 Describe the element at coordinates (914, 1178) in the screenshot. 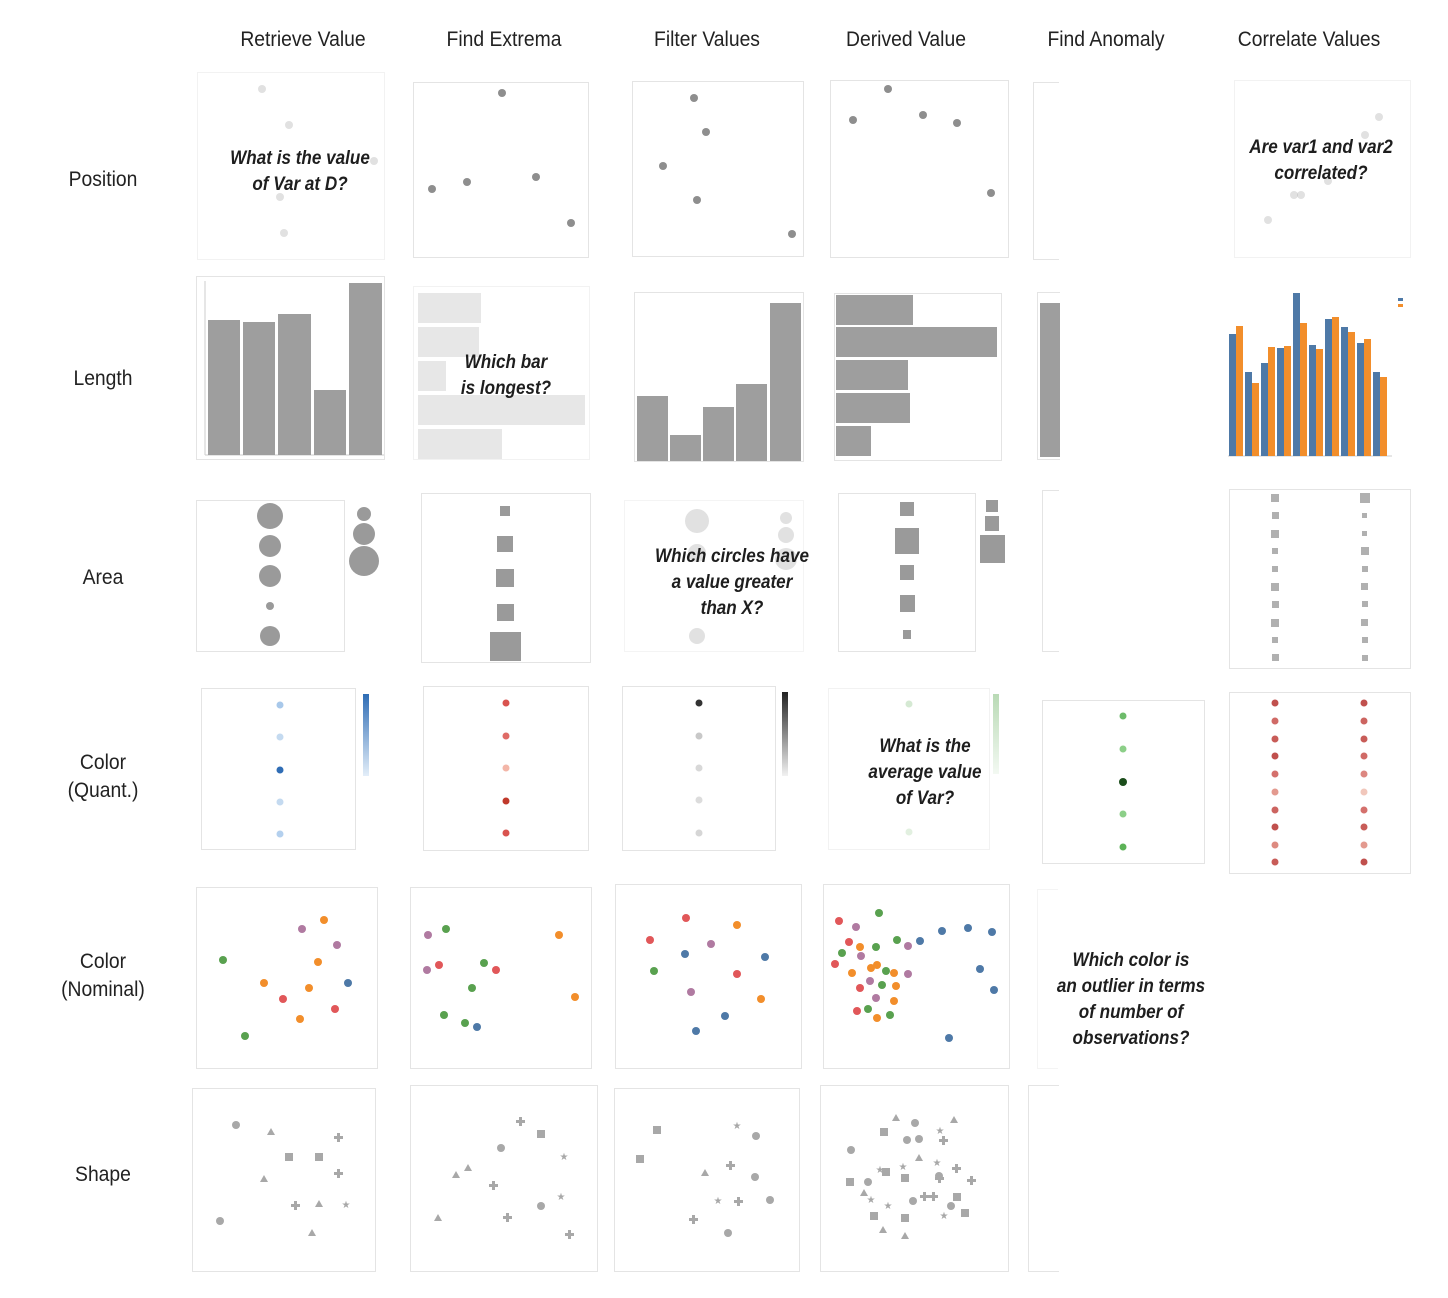

I see `shape-derived-thumbnail: ★ ★ ★ ★ ★ ★ ★` at that location.